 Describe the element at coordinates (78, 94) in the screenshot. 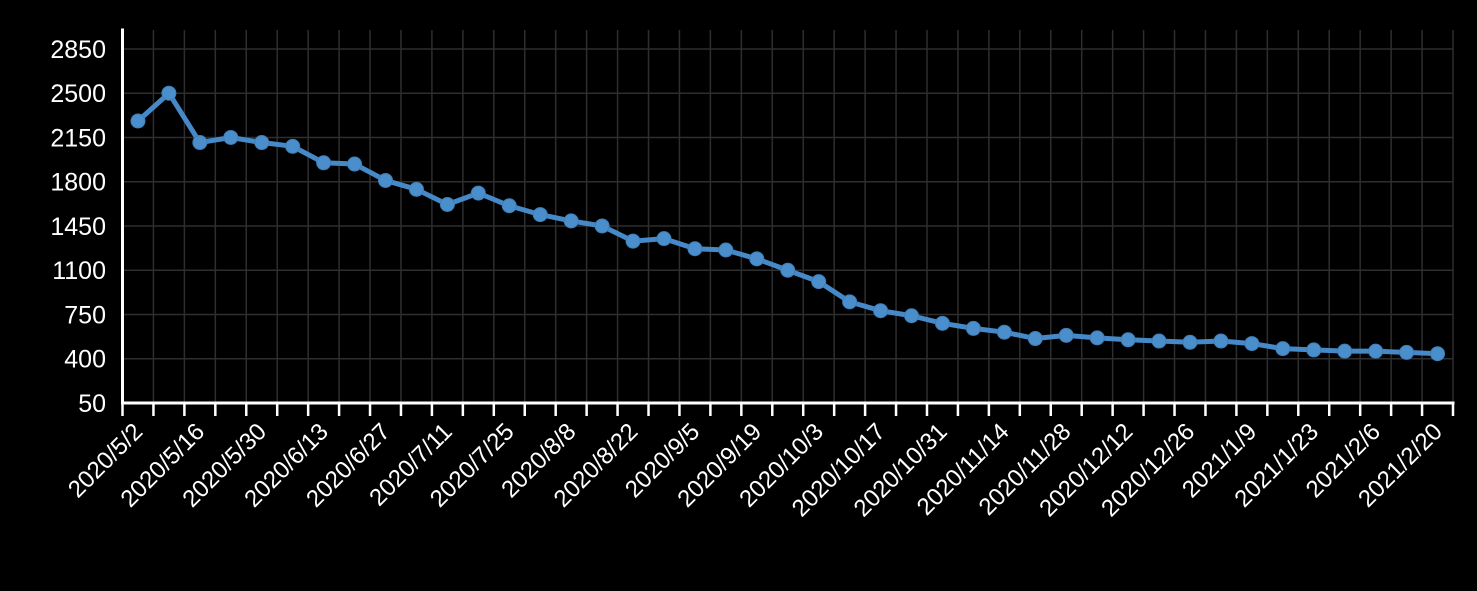

I see `y-axis-label: 2500` at that location.